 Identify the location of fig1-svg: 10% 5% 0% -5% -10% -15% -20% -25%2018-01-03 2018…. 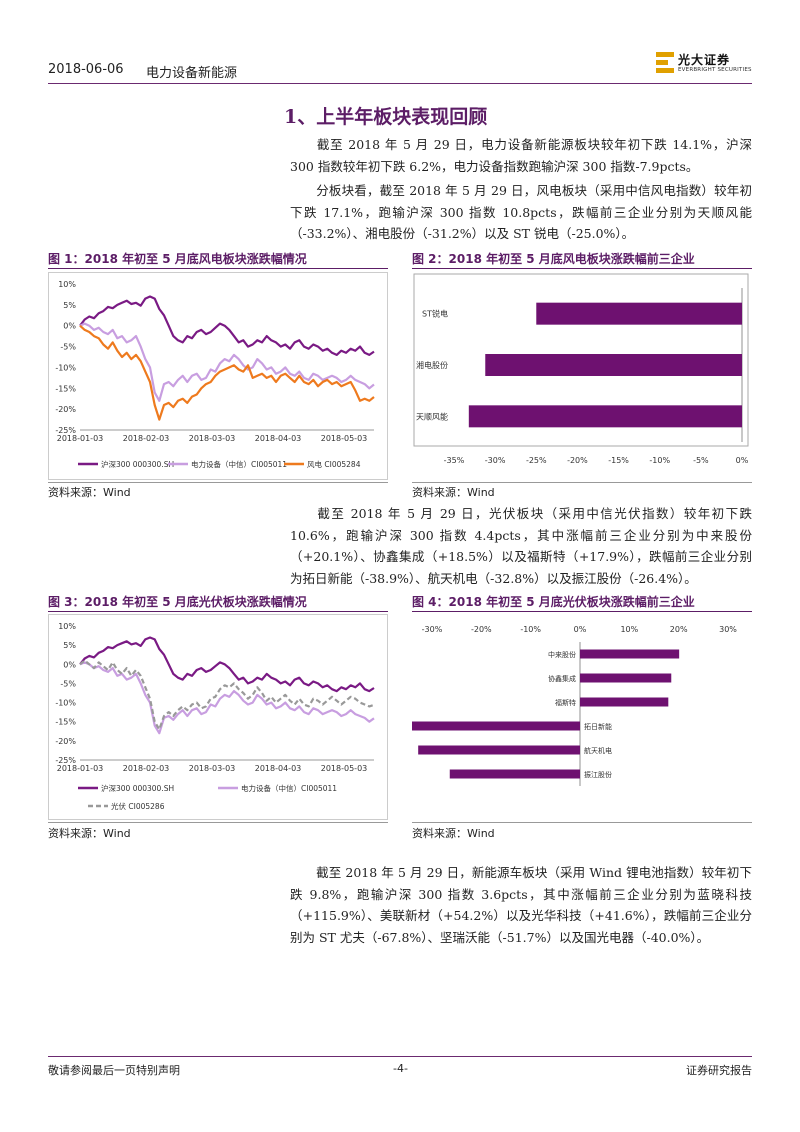
(218, 376).